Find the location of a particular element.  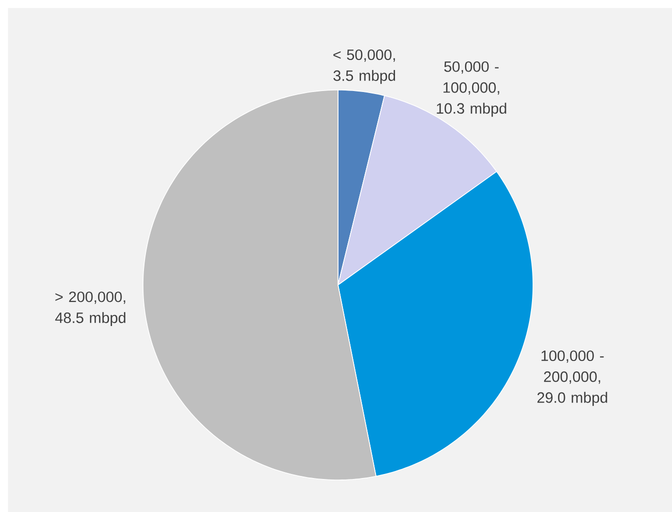

slice-label: 50,000 - 100,000, 10.3 mbpd is located at coordinates (471, 89).